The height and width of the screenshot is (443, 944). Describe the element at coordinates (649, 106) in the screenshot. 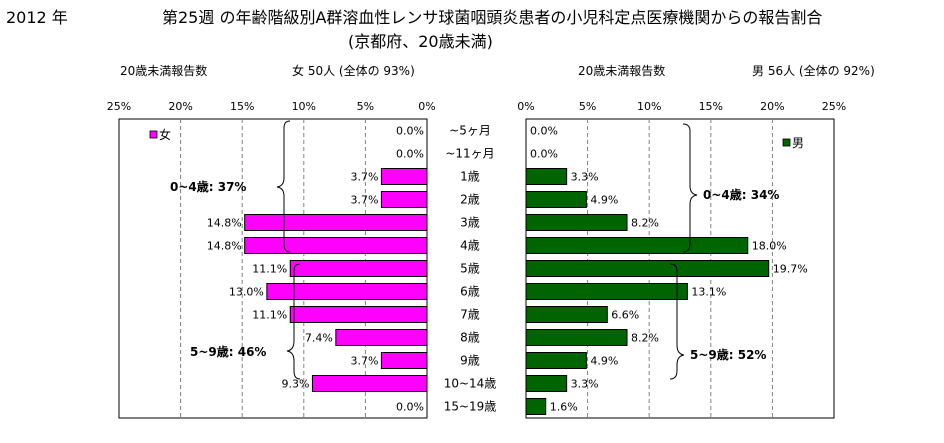

I see `male-x-tick-label: 10%` at that location.